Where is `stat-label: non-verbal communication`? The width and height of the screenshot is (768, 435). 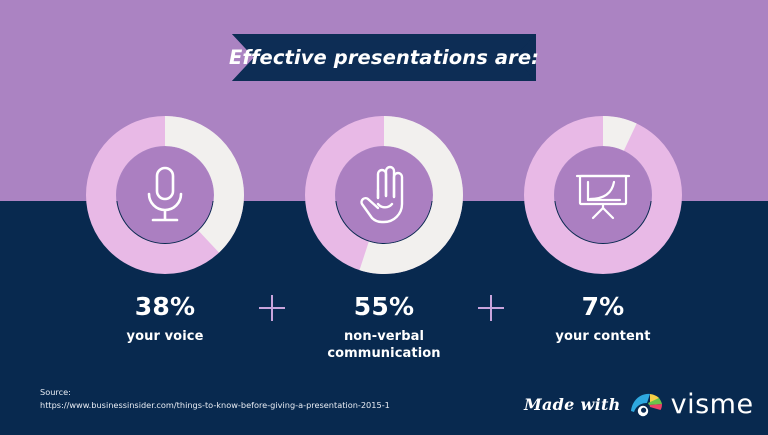
stat-label: non-verbal communication is located at coordinates (384, 345).